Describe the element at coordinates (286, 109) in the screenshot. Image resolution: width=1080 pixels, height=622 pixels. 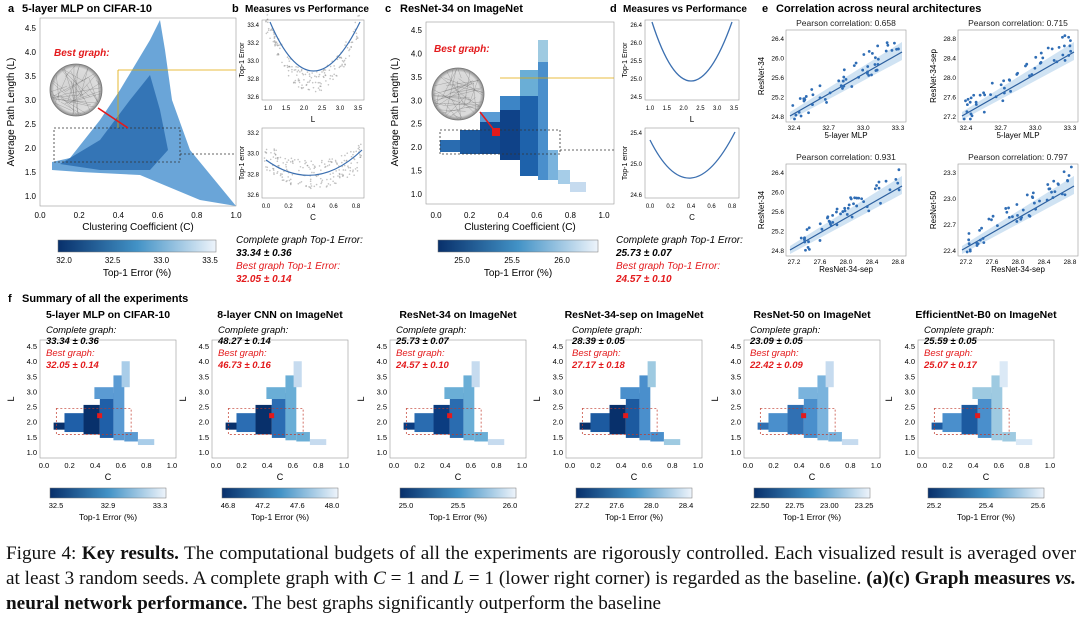
I see `x-tick-label: 1.5` at that location.